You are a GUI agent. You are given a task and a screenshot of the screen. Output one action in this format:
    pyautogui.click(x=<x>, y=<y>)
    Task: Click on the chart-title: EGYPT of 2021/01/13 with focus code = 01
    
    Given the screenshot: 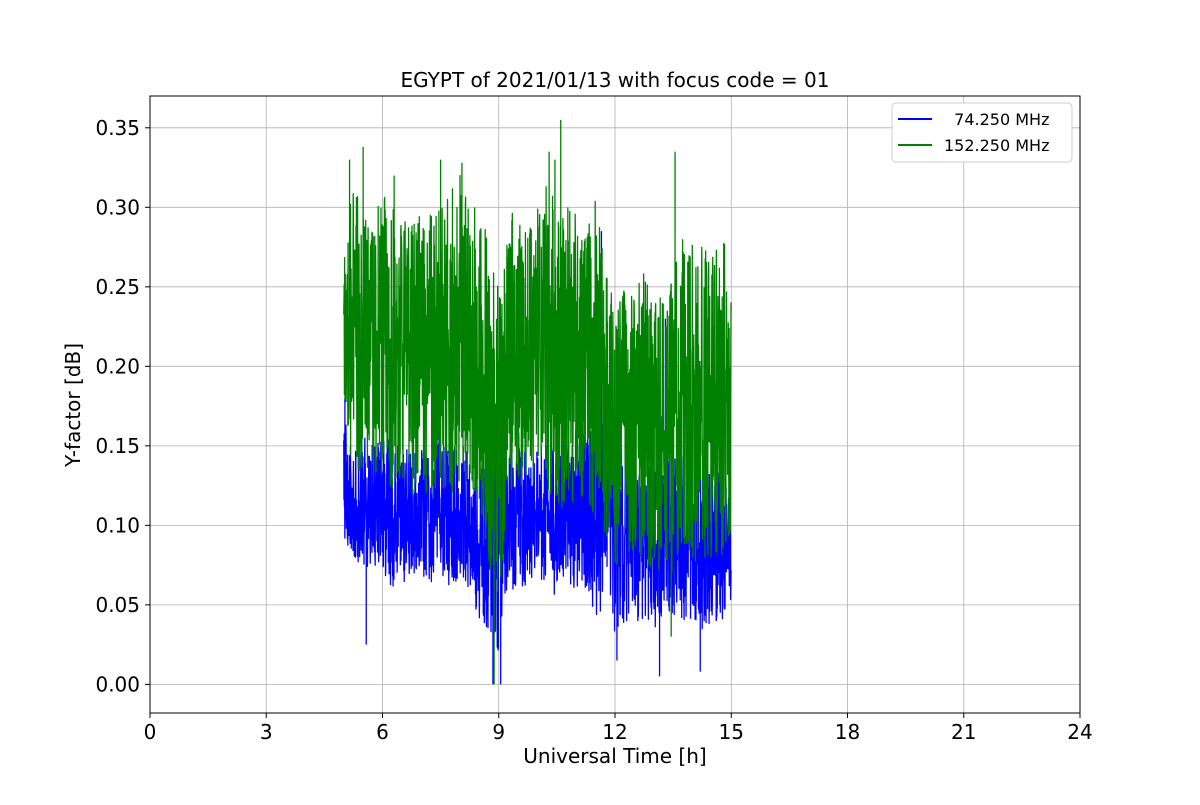 What is the action you would take?
    pyautogui.click(x=615, y=80)
    